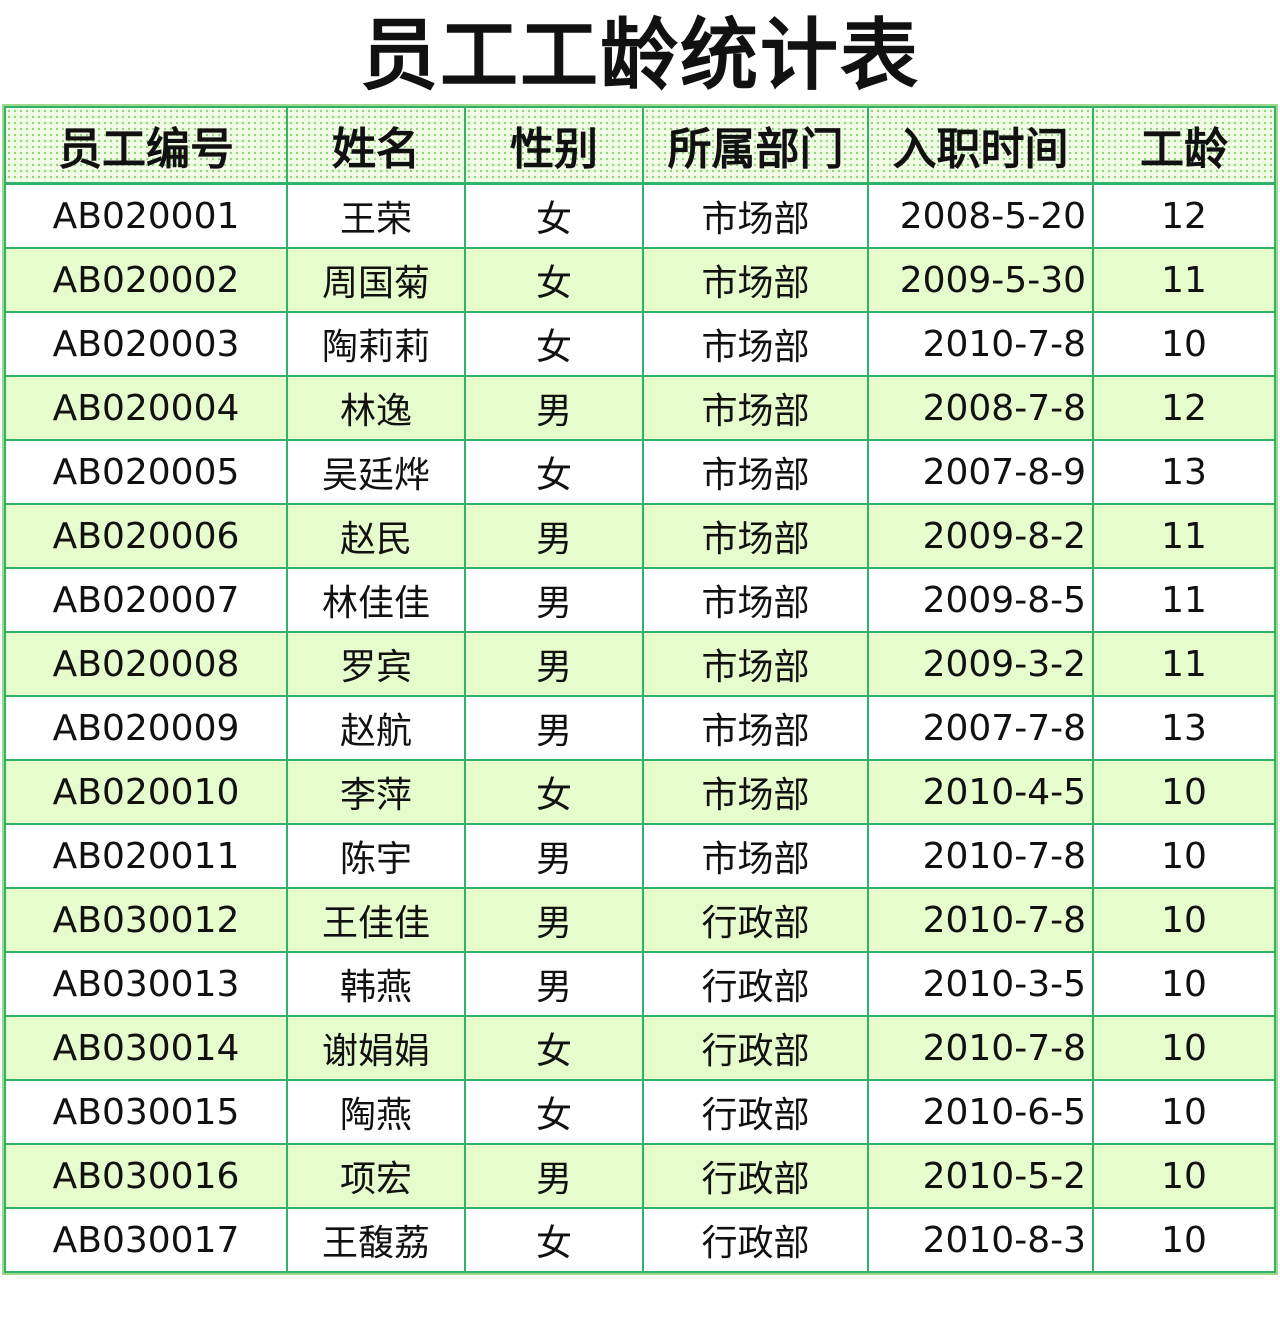  What do you see at coordinates (376, 1176) in the screenshot?
I see `name-cell: 项宏` at bounding box center [376, 1176].